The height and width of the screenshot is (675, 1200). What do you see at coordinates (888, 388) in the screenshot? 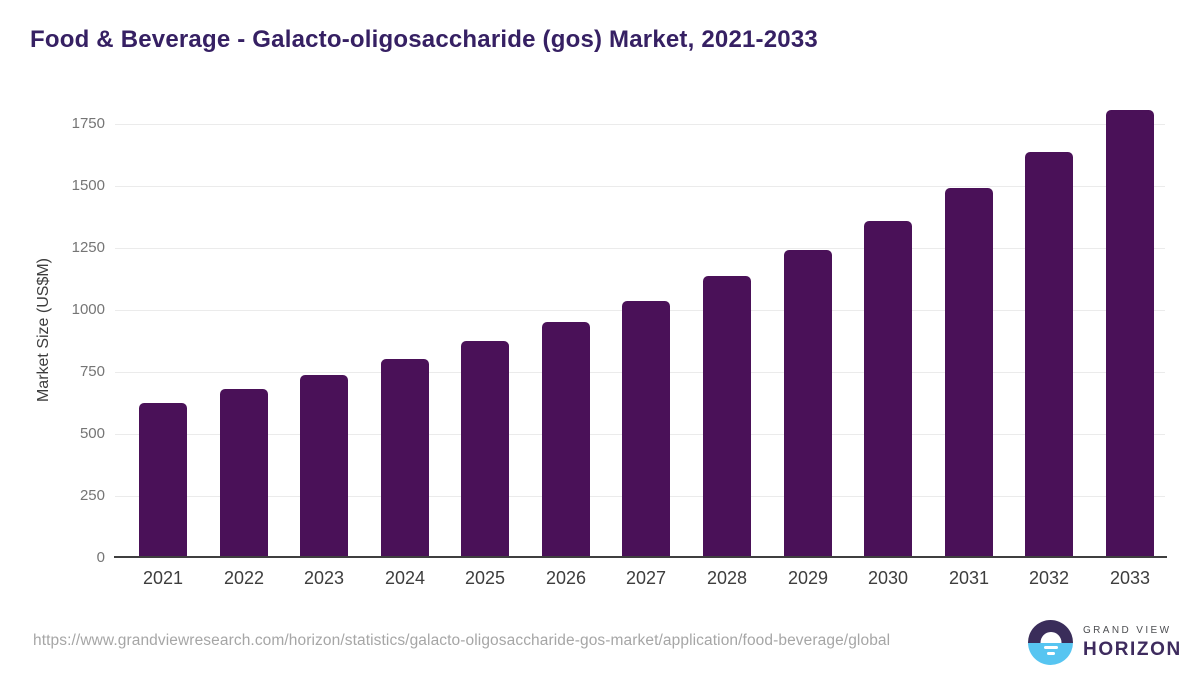
I see `bar-2030` at bounding box center [888, 388].